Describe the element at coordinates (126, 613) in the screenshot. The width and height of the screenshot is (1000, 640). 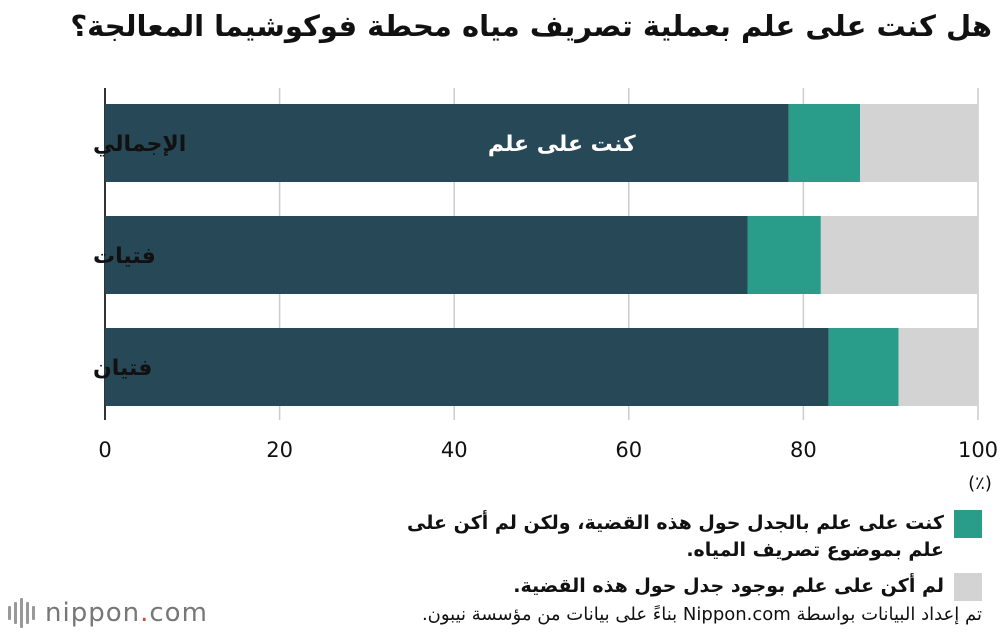
I see `logo-text: nippon.com` at that location.